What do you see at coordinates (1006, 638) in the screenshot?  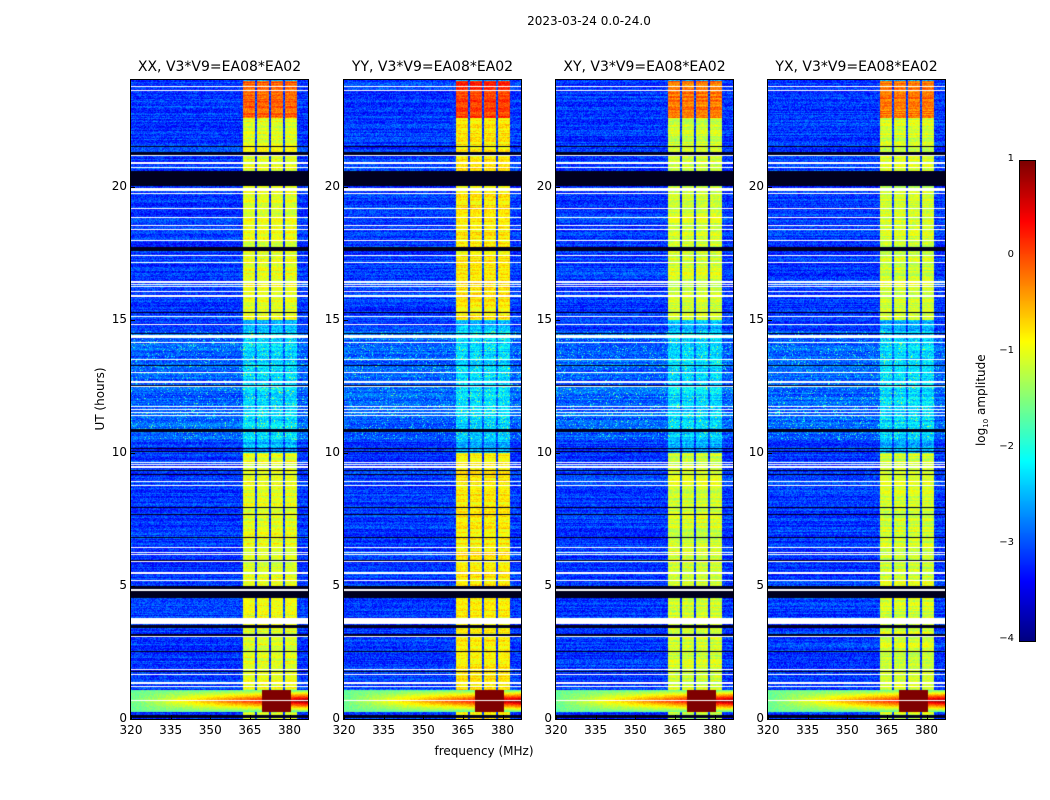 I see `colorbar-tick-label: −4` at bounding box center [1006, 638].